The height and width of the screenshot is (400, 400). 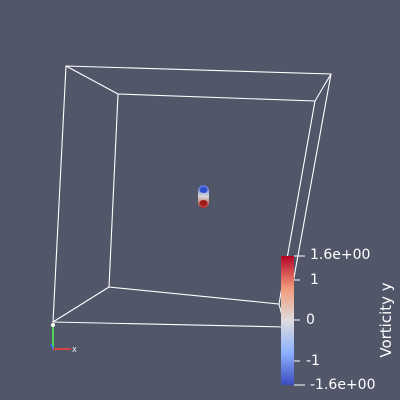 What do you see at coordinates (53, 325) in the screenshot?
I see `axes-origin-marker` at bounding box center [53, 325].